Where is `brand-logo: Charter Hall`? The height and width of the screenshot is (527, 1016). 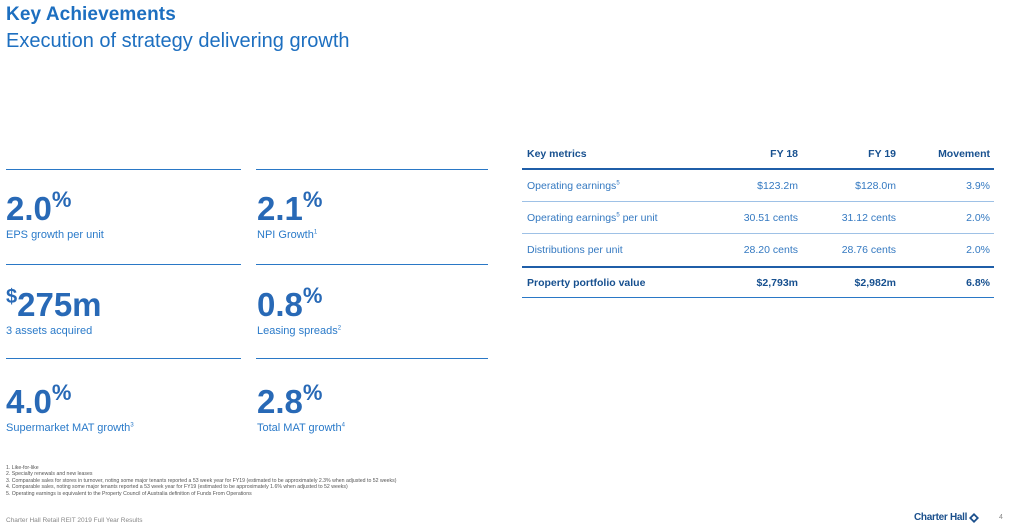 brand-logo: Charter Hall is located at coordinates (947, 517).